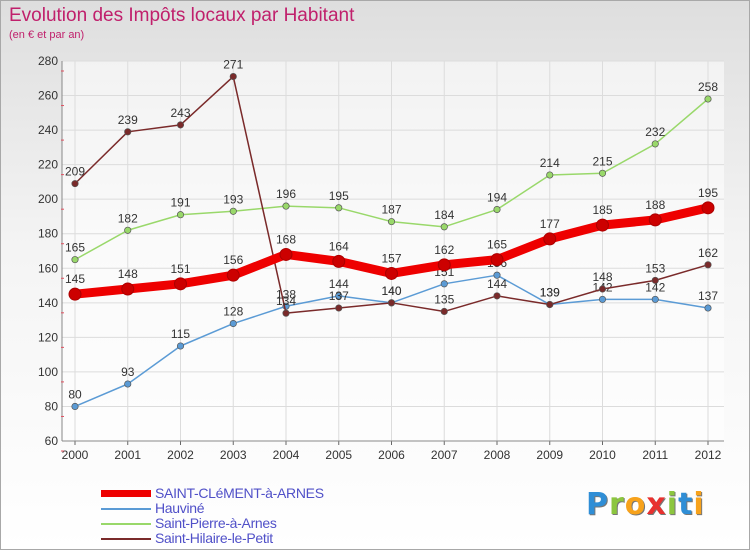 Image resolution: width=750 pixels, height=550 pixels. What do you see at coordinates (48, 61) in the screenshot?
I see `y-tick-label: 280` at bounding box center [48, 61].